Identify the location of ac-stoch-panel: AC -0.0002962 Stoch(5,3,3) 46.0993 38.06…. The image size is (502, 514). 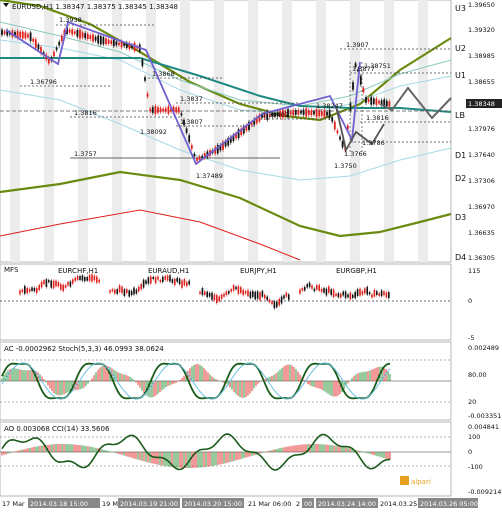
(226, 381).